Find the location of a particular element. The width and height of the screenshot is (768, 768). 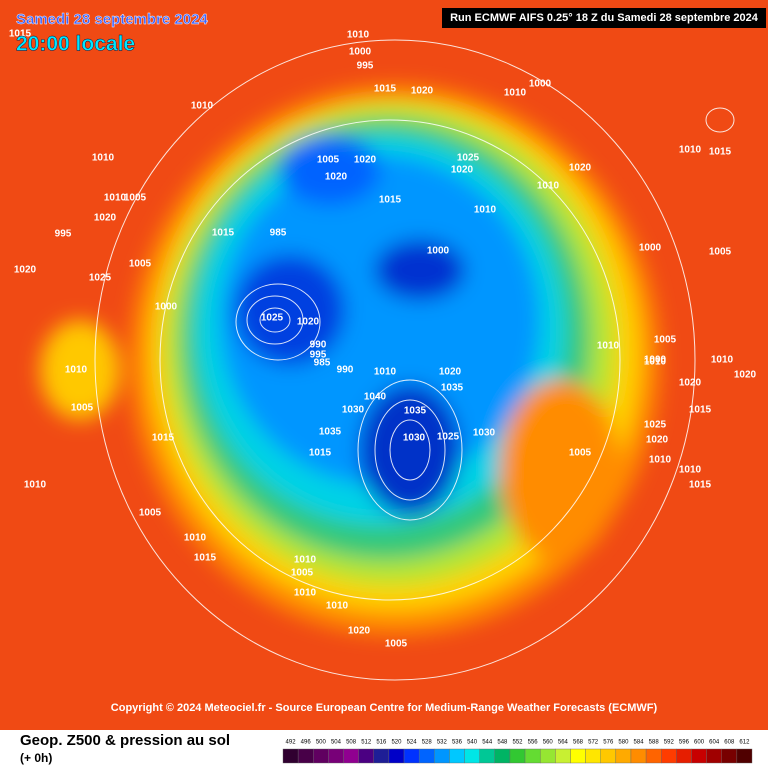

scale-label: 580 is located at coordinates (623, 743).